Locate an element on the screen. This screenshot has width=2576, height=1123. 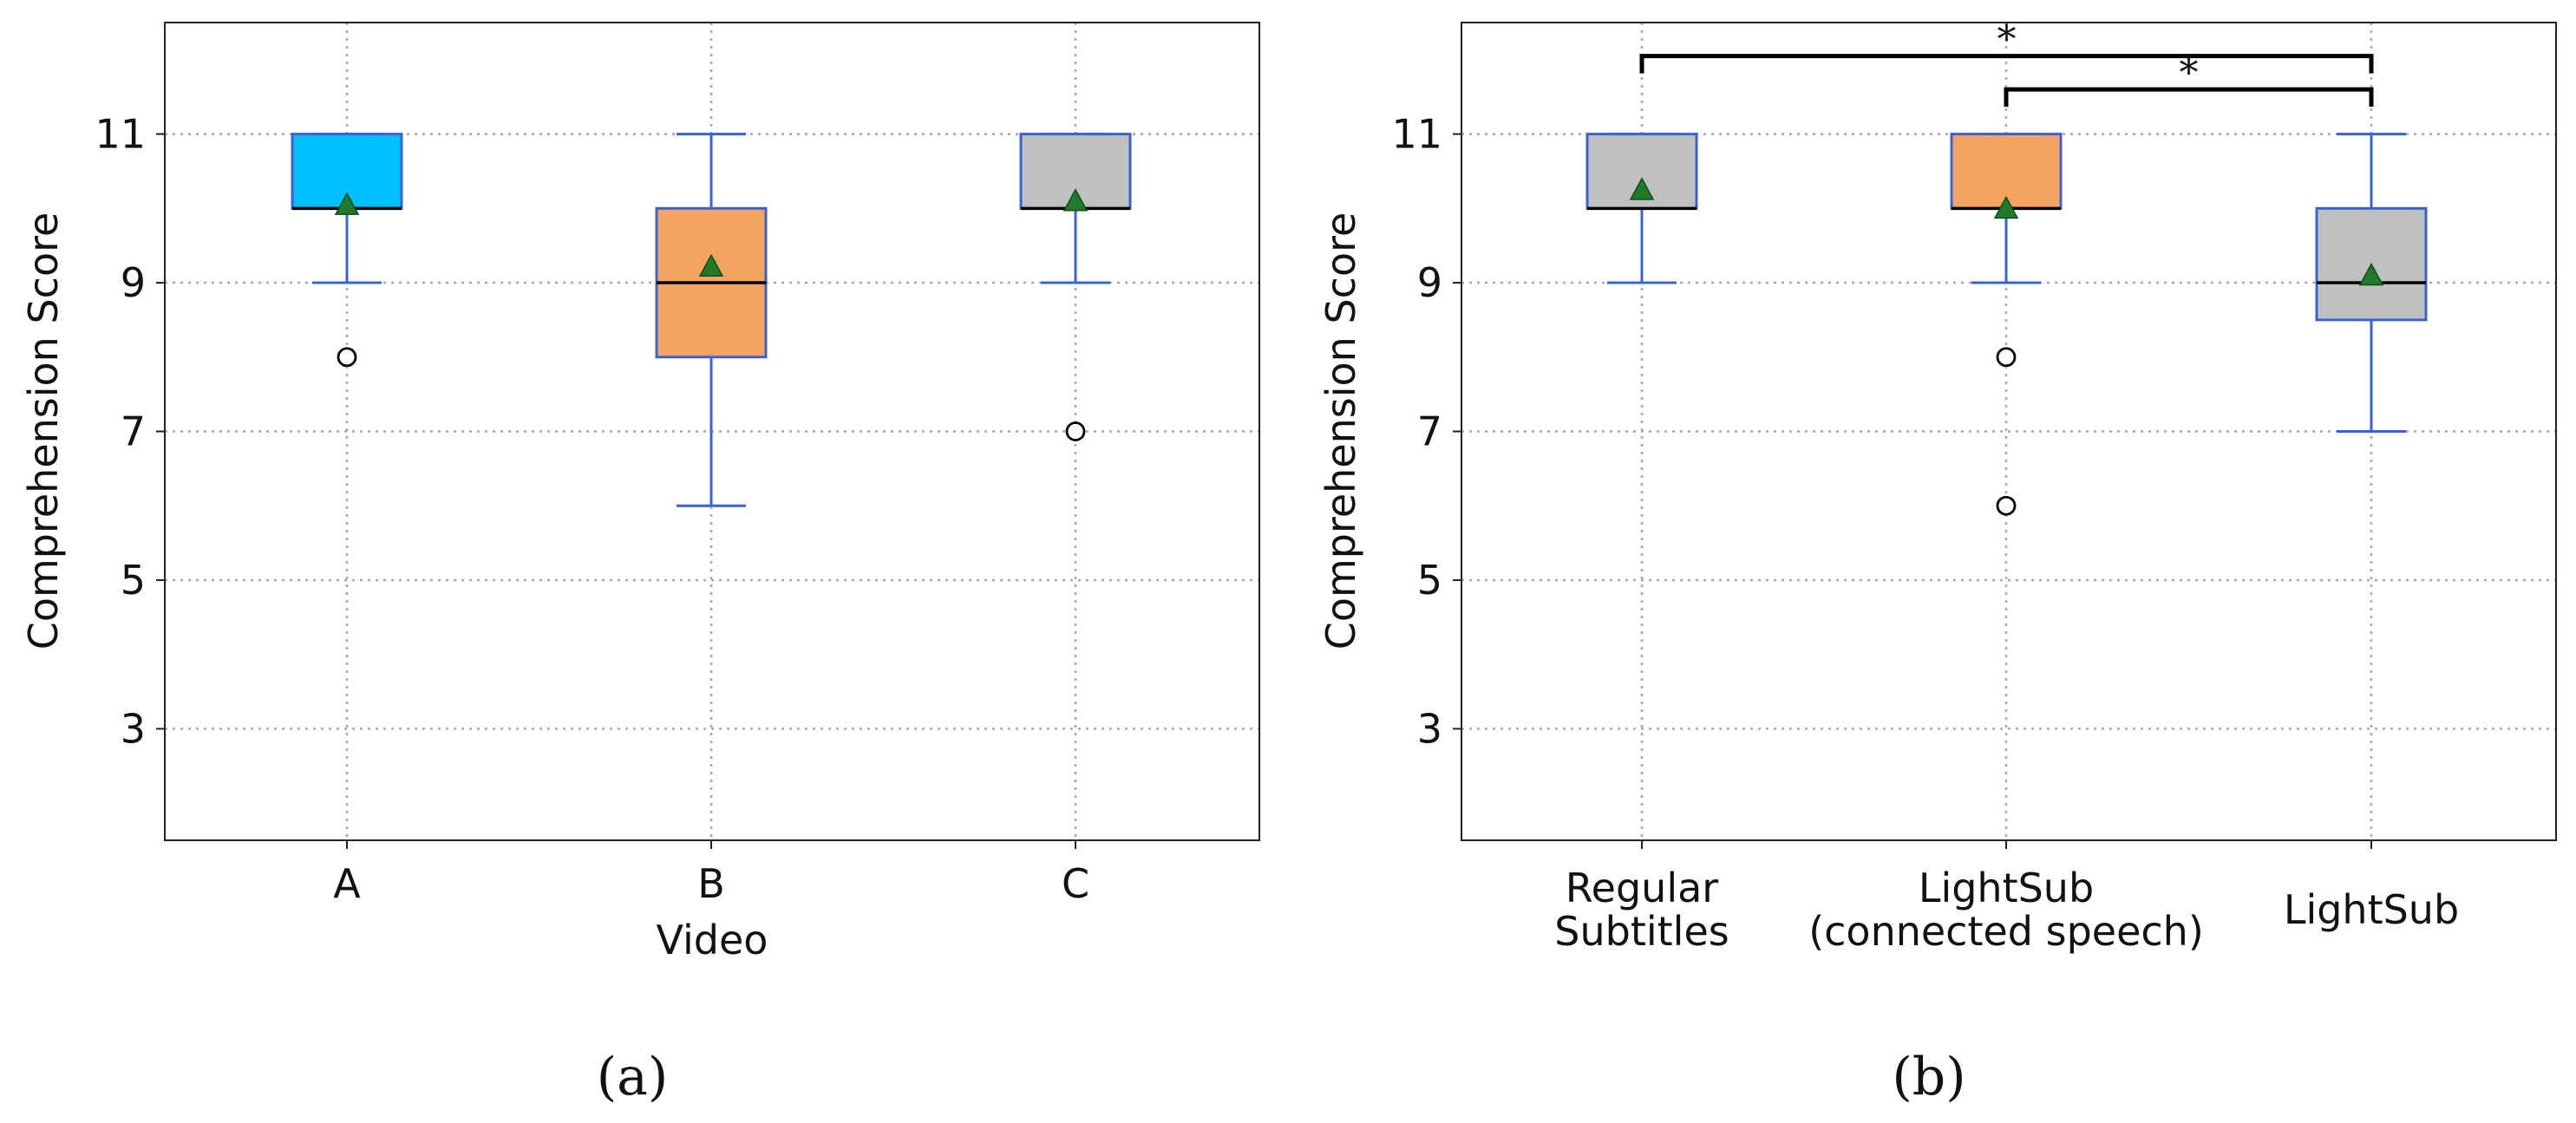
chart-b-xtick-label-2: LightSub is located at coordinates (2371, 910).